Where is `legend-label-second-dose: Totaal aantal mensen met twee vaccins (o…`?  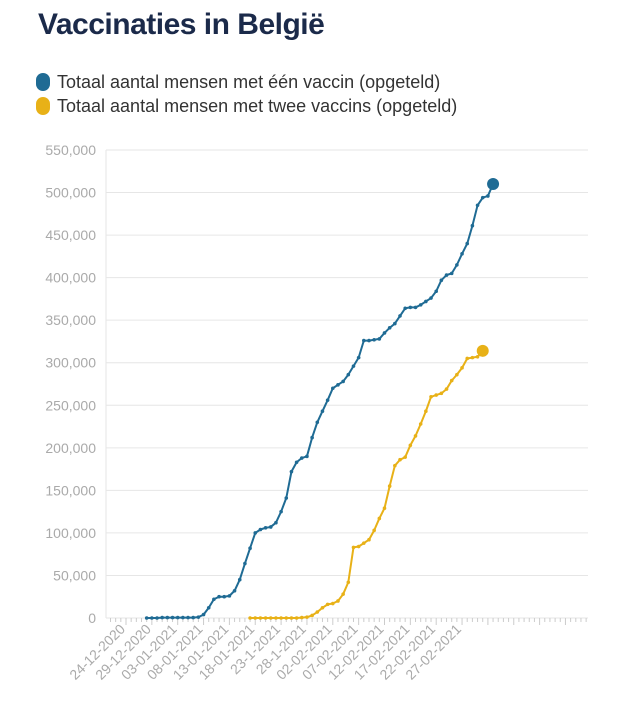 legend-label-second-dose: Totaal aantal mensen met twee vaccins (o… is located at coordinates (257, 105).